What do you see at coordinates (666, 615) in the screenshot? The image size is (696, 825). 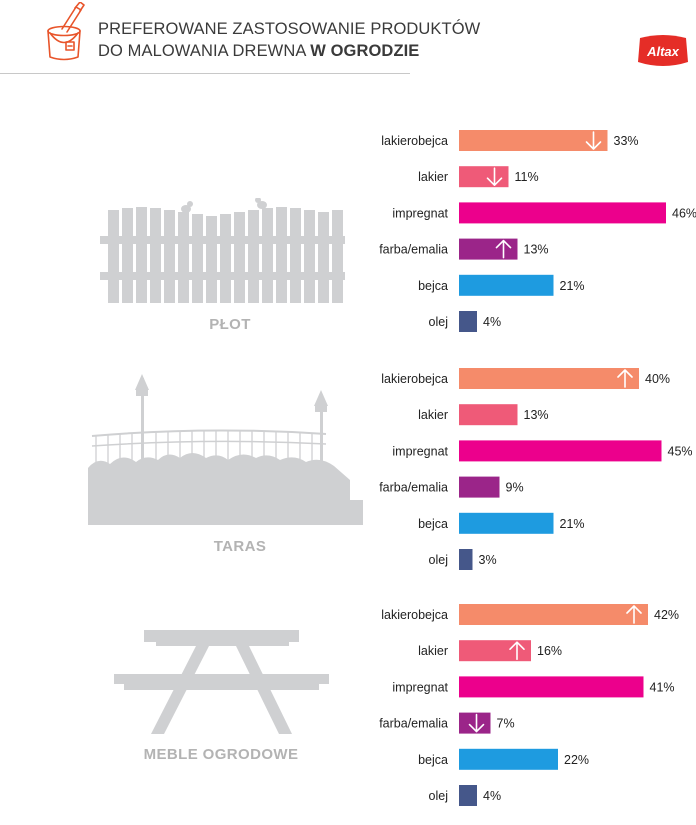 I see `value-label: 42%` at bounding box center [666, 615].